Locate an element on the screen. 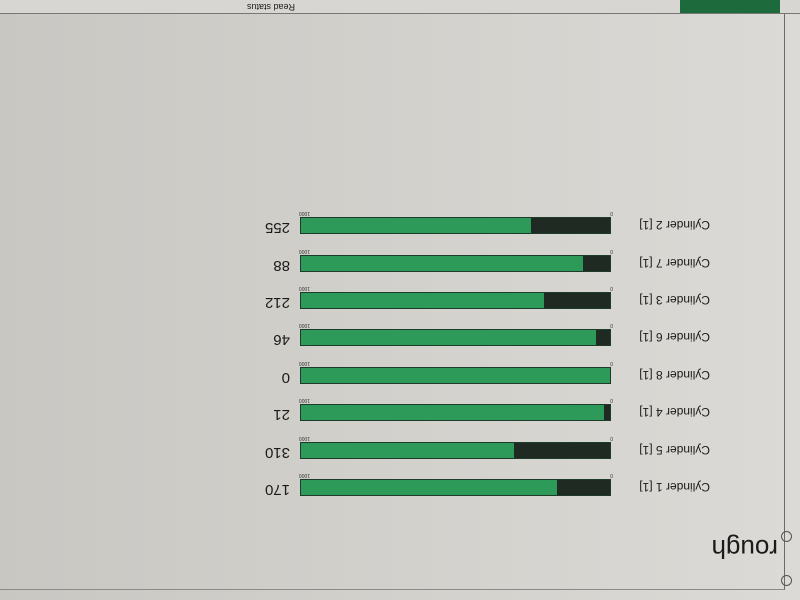 This screenshot has width=800, height=600. cylinder-value: 46 is located at coordinates (281, 340).